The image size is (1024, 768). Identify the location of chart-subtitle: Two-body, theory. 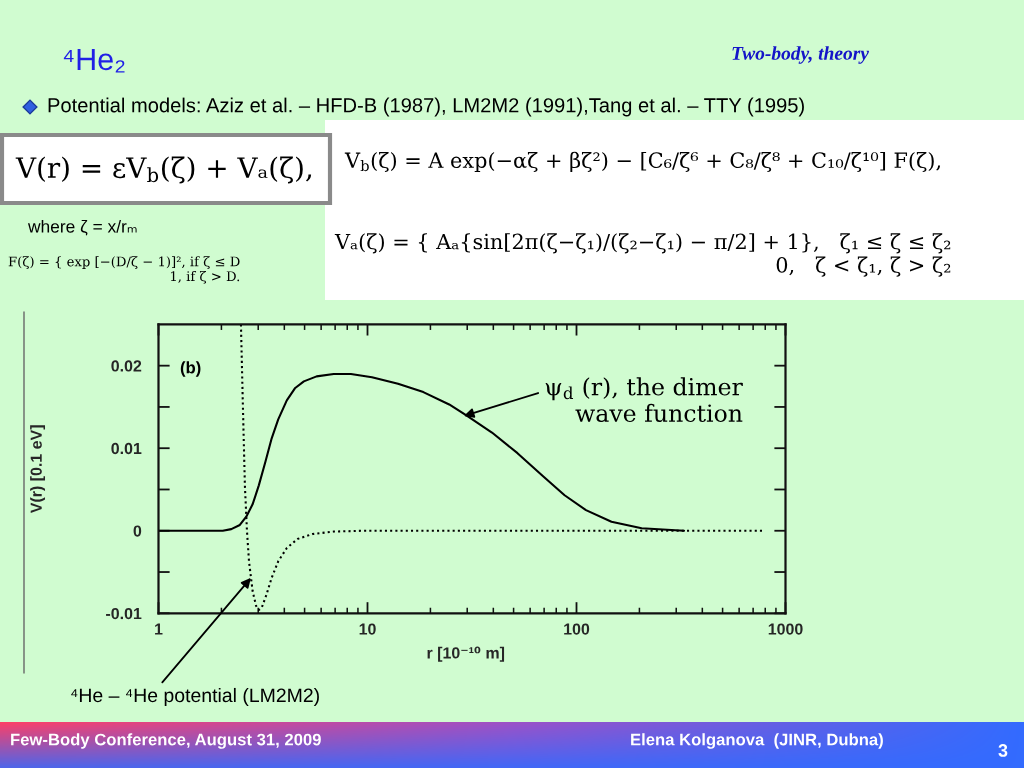
(800, 55).